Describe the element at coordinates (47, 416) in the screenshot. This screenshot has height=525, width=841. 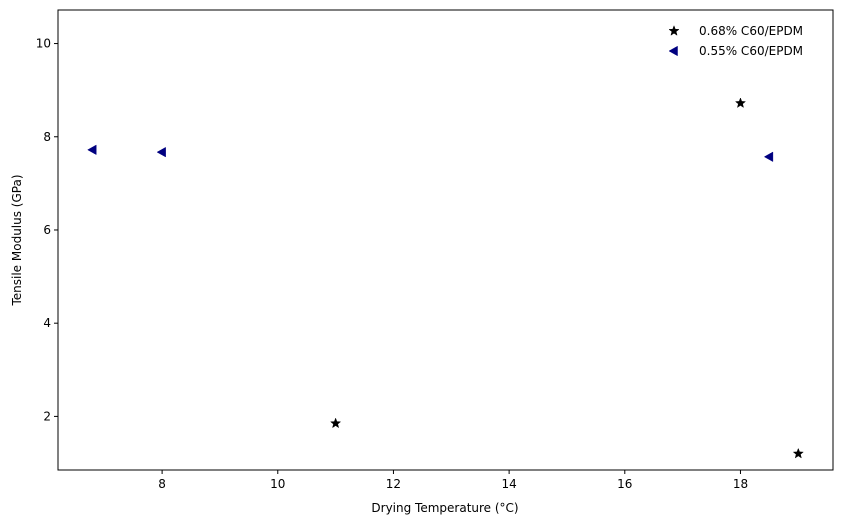
I see `y-tick-label: 2` at that location.